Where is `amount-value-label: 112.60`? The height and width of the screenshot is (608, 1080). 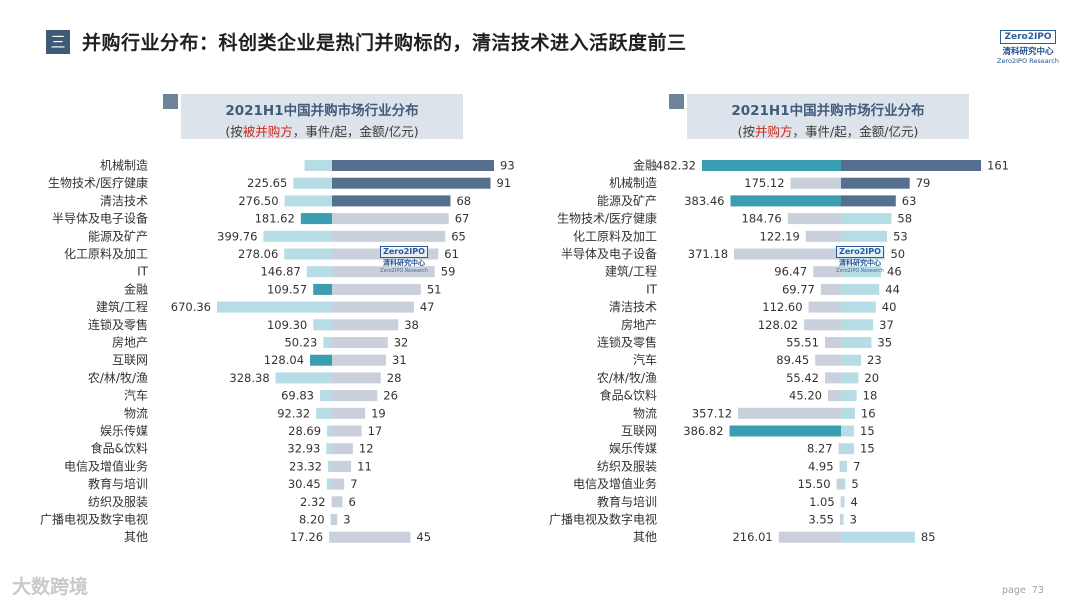
amount-value-label: 112.60 is located at coordinates (782, 307).